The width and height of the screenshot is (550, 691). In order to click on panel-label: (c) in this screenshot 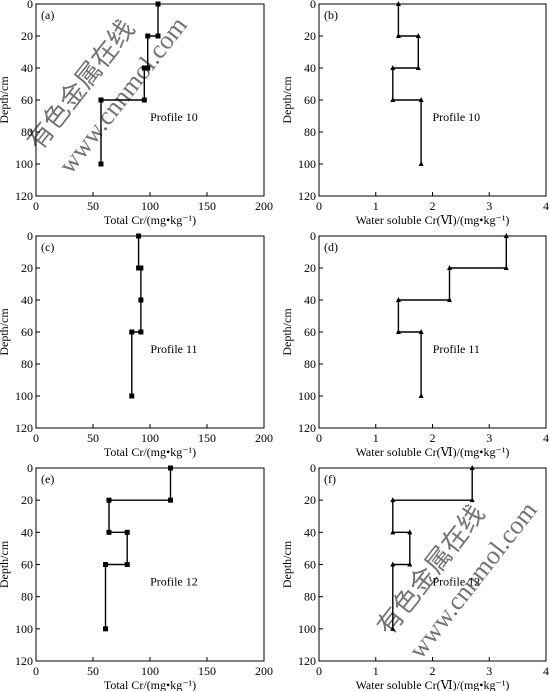, I will do `click(47, 247)`.